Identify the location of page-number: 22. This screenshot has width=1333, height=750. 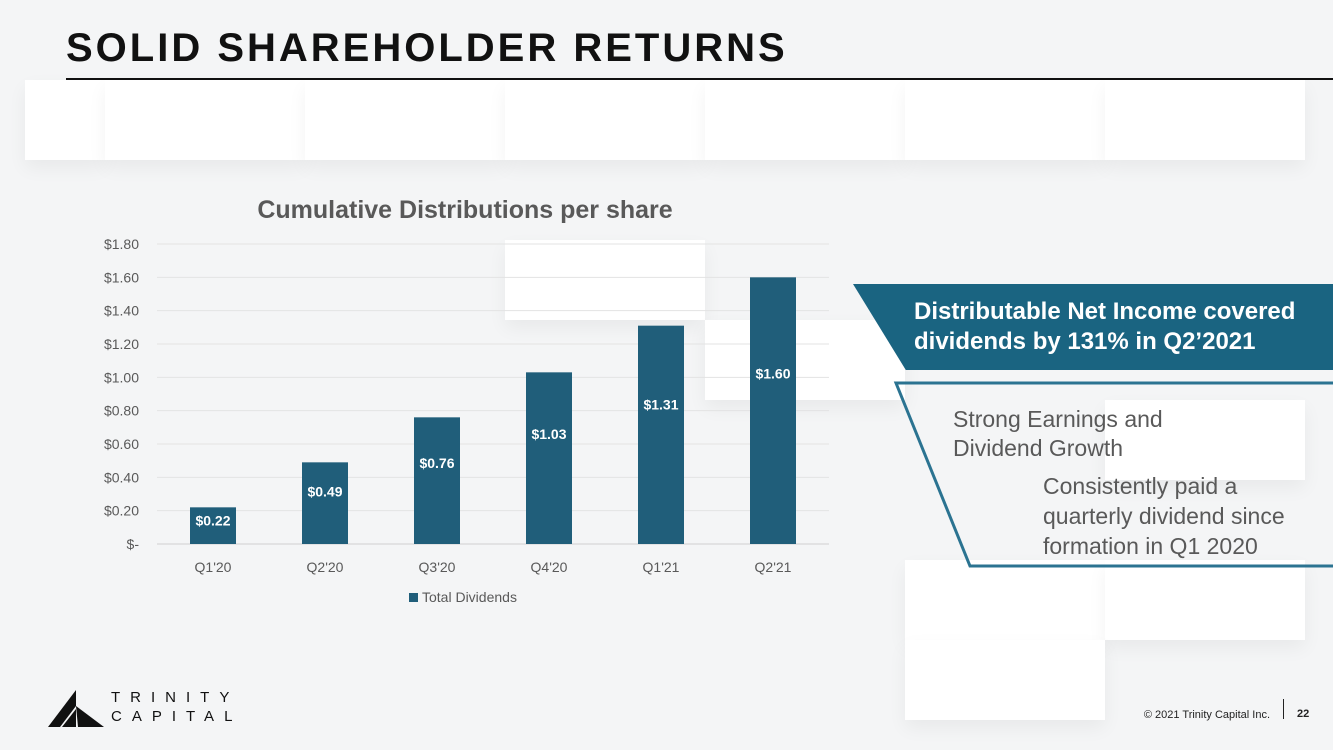
(1303, 714).